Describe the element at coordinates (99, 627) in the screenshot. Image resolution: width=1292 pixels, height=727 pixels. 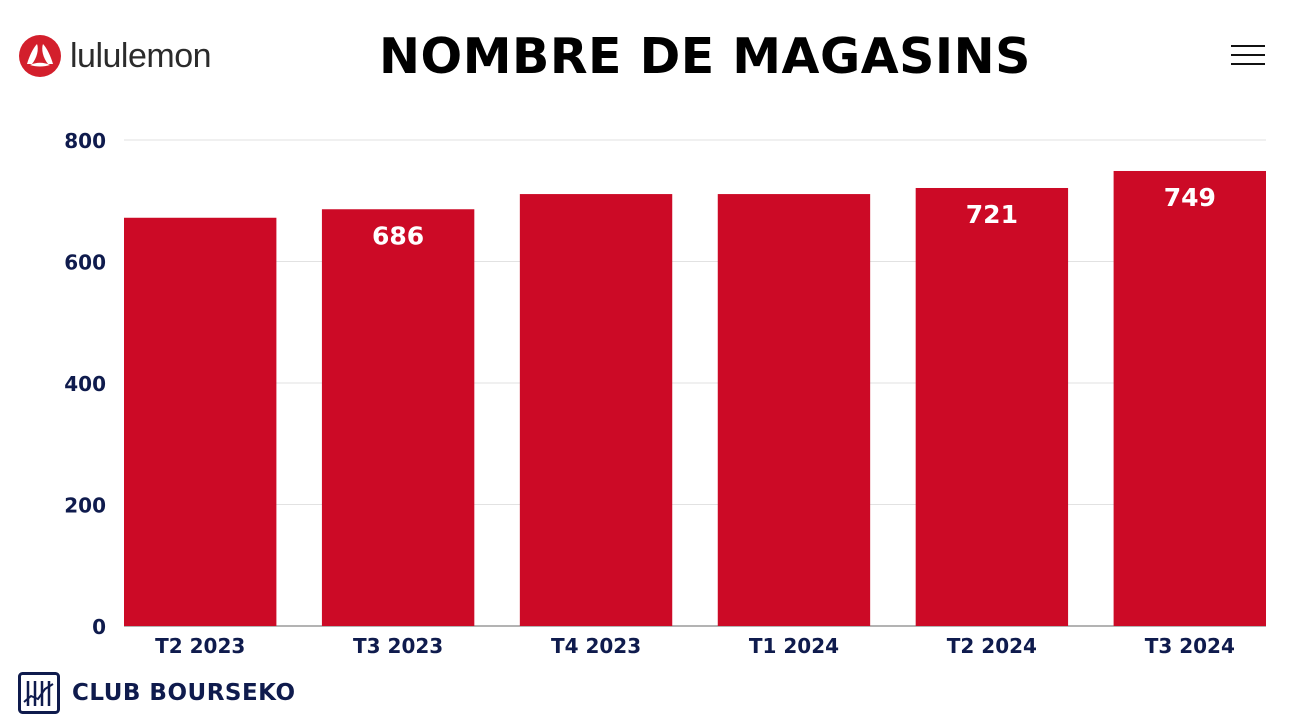
I see `y-tick-label: 0` at that location.